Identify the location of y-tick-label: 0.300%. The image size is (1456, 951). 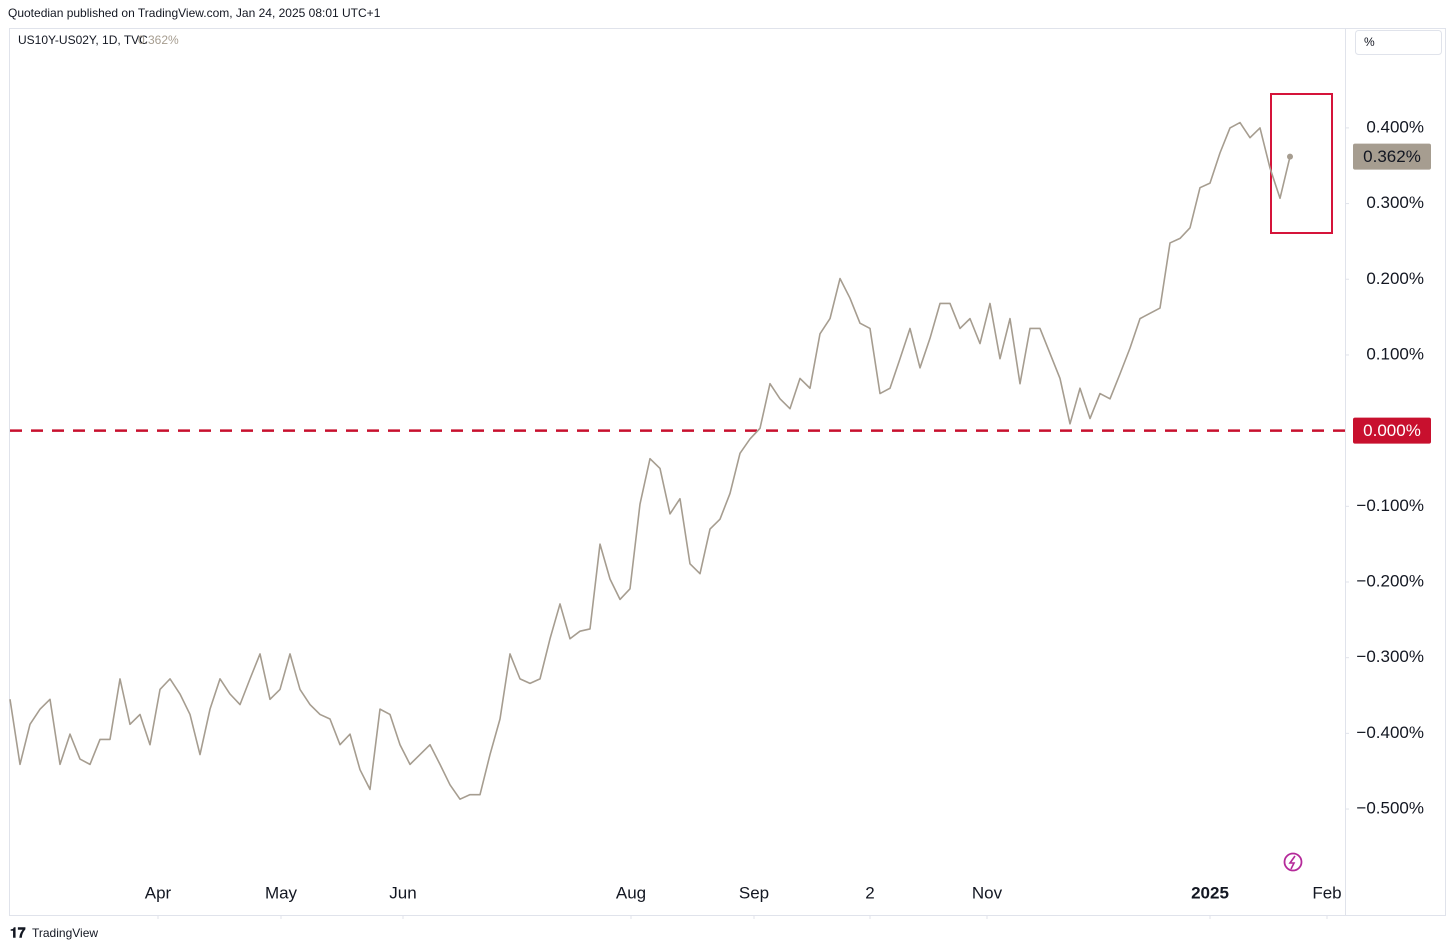
(1395, 202).